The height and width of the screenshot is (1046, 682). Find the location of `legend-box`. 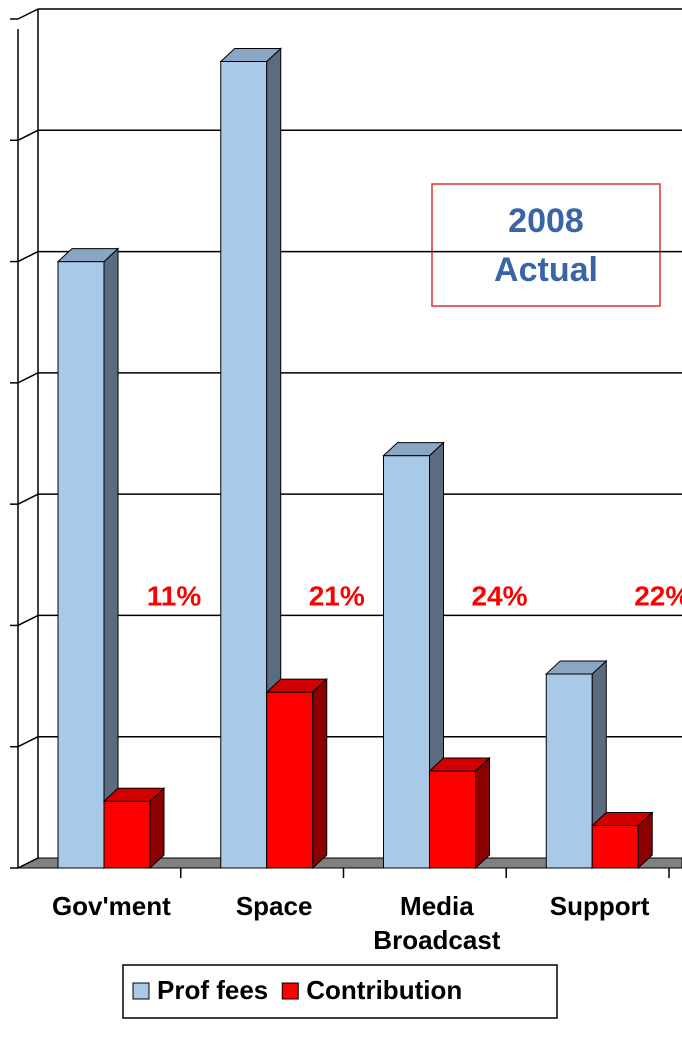

legend-box is located at coordinates (340, 991).